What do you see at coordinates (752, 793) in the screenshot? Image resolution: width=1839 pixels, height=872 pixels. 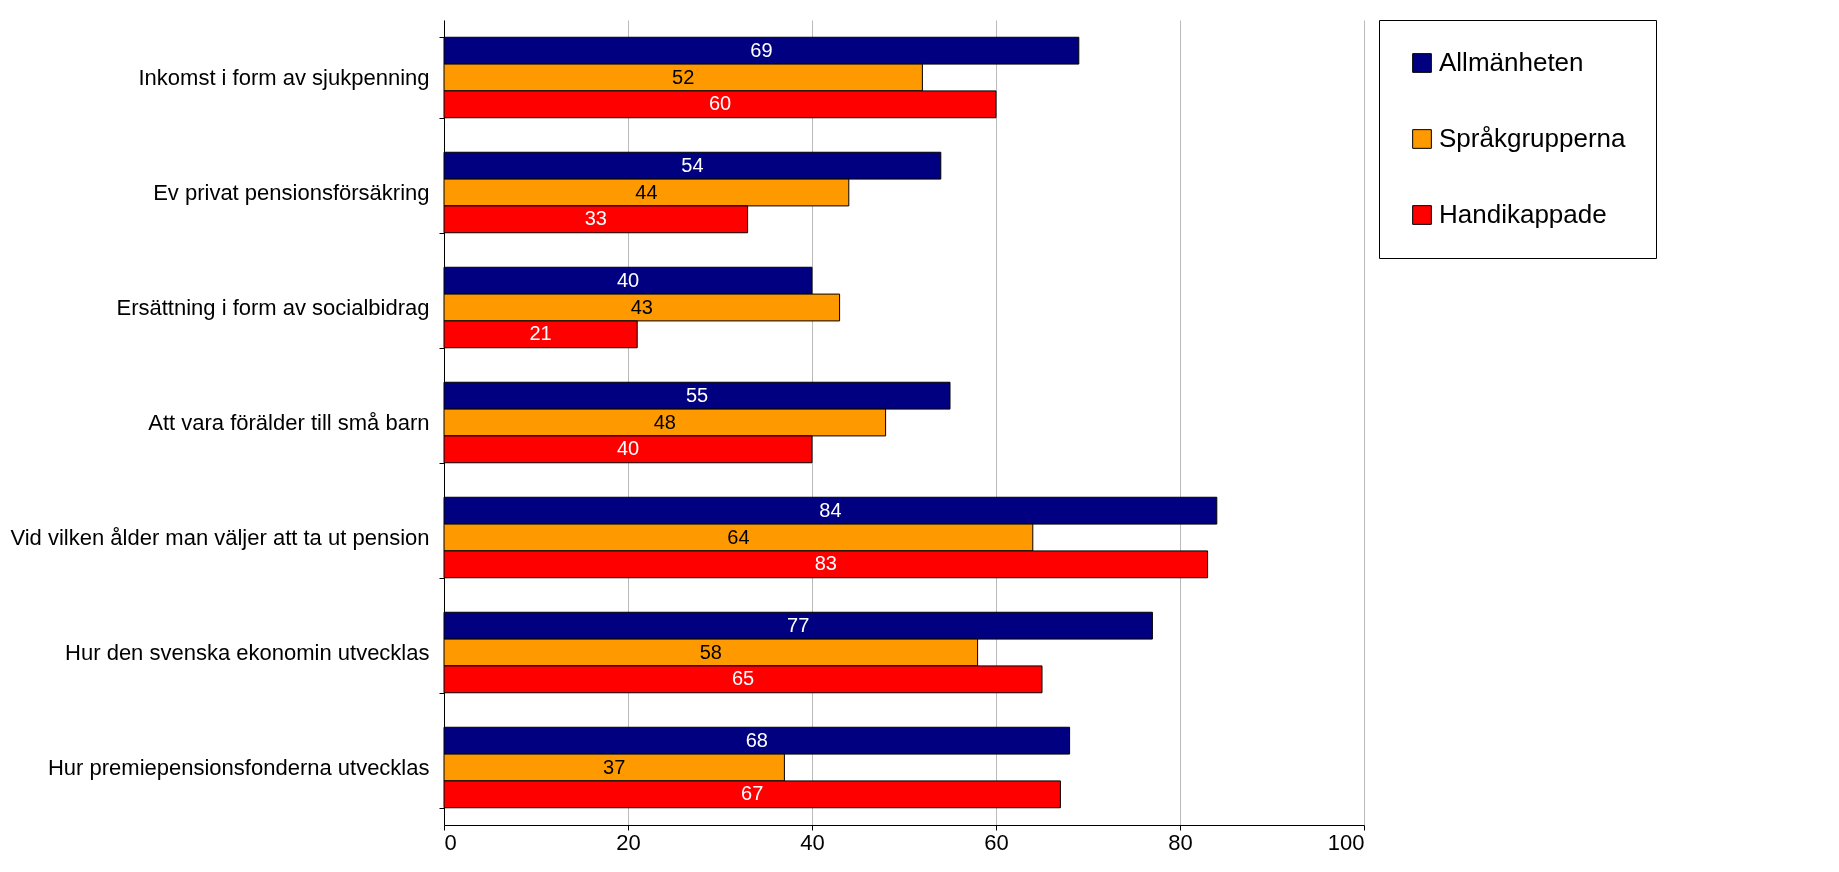 I see `data-label: 67` at bounding box center [752, 793].